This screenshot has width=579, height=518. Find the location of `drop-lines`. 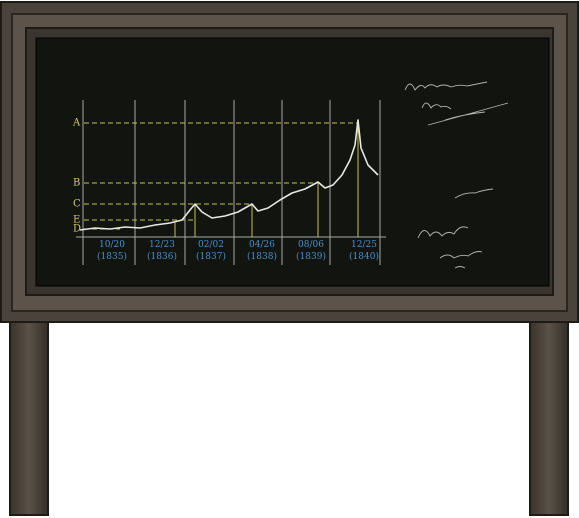

drop-lines is located at coordinates (266, 180).